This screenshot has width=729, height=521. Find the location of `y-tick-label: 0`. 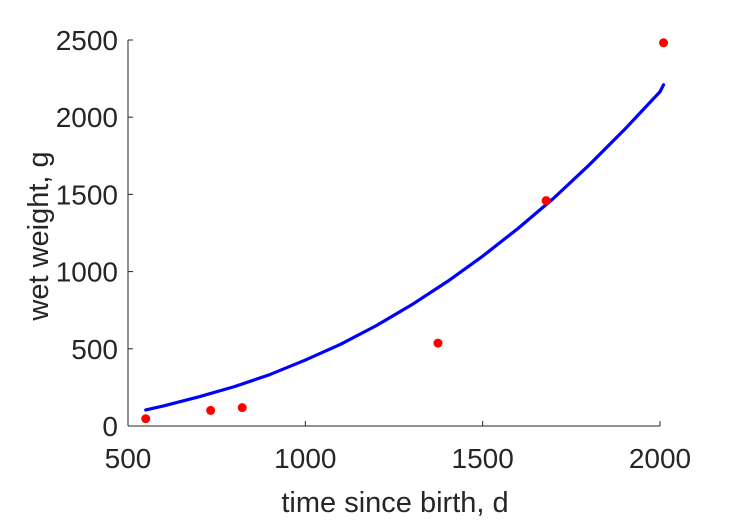

y-tick-label: 0 is located at coordinates (110, 426).